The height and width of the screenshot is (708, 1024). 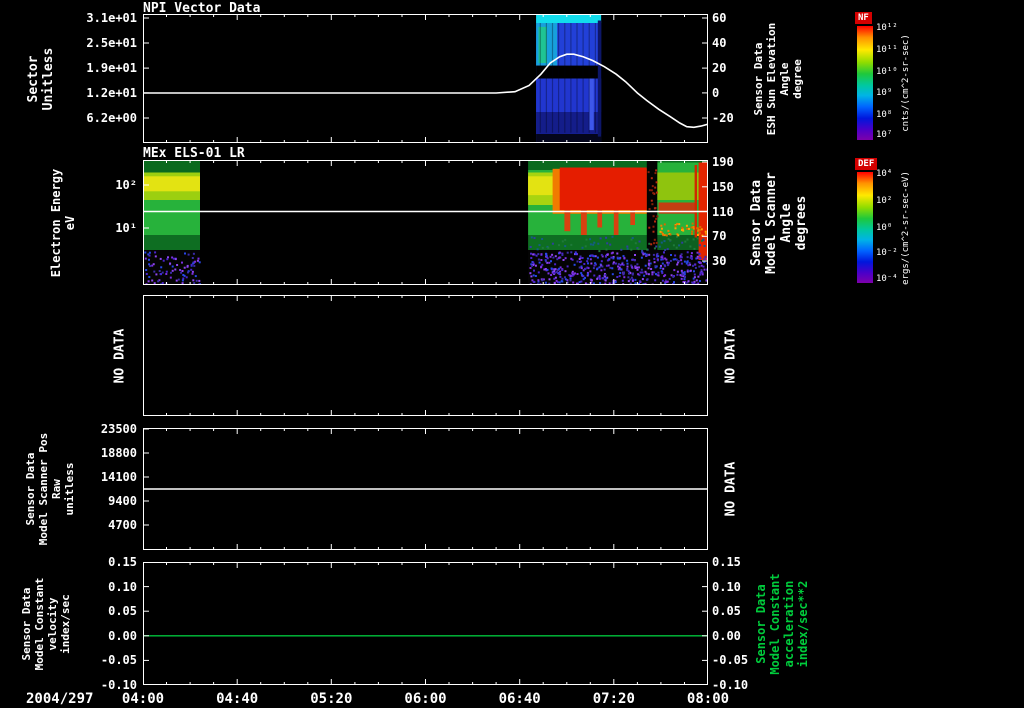 I want to click on sun-elevation-line, so click(x=425, y=91).